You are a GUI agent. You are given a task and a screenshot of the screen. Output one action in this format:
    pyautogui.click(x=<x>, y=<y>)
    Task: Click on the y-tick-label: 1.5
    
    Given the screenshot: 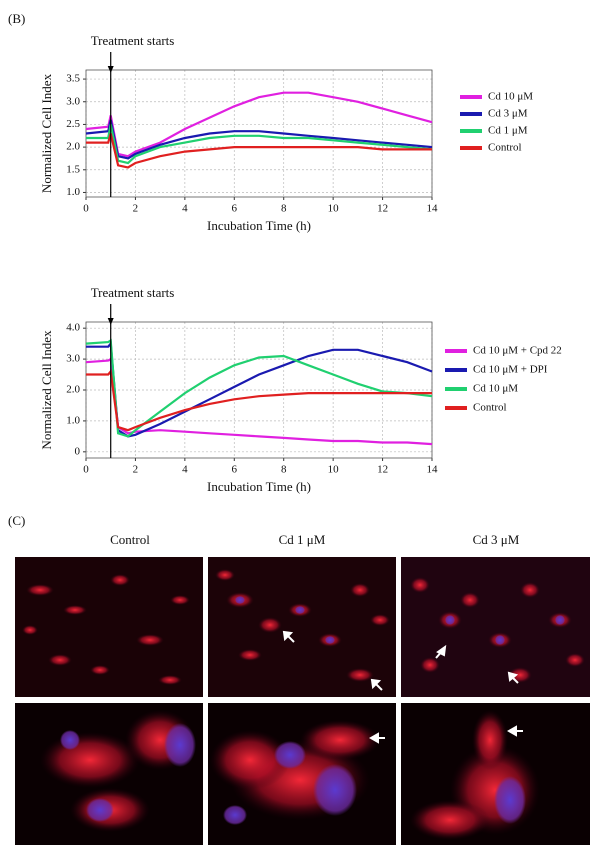 What is the action you would take?
    pyautogui.click(x=73, y=169)
    